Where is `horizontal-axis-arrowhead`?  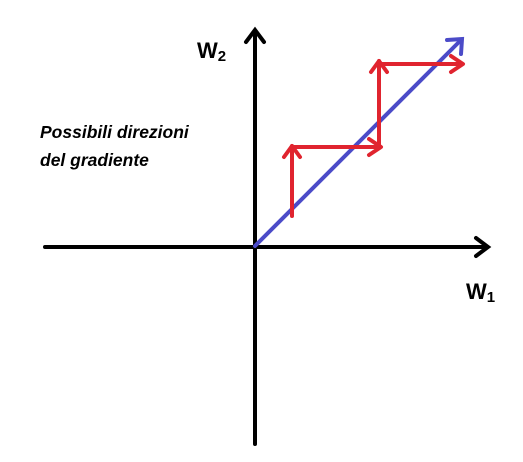 horizontal-axis-arrowhead is located at coordinates (483, 247).